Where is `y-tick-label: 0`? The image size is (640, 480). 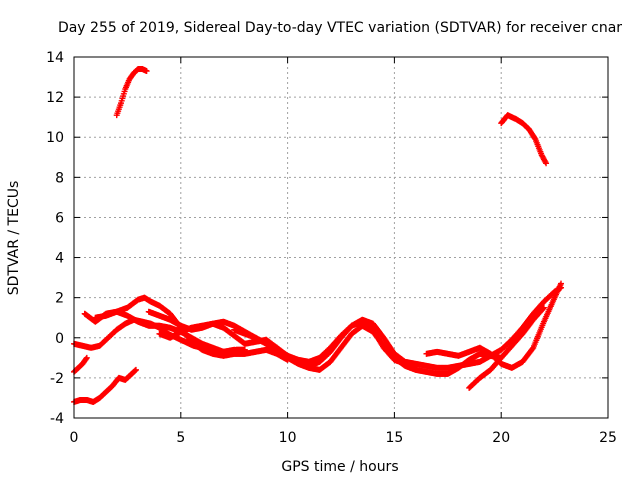
y-tick-label: 0 is located at coordinates (59, 339).